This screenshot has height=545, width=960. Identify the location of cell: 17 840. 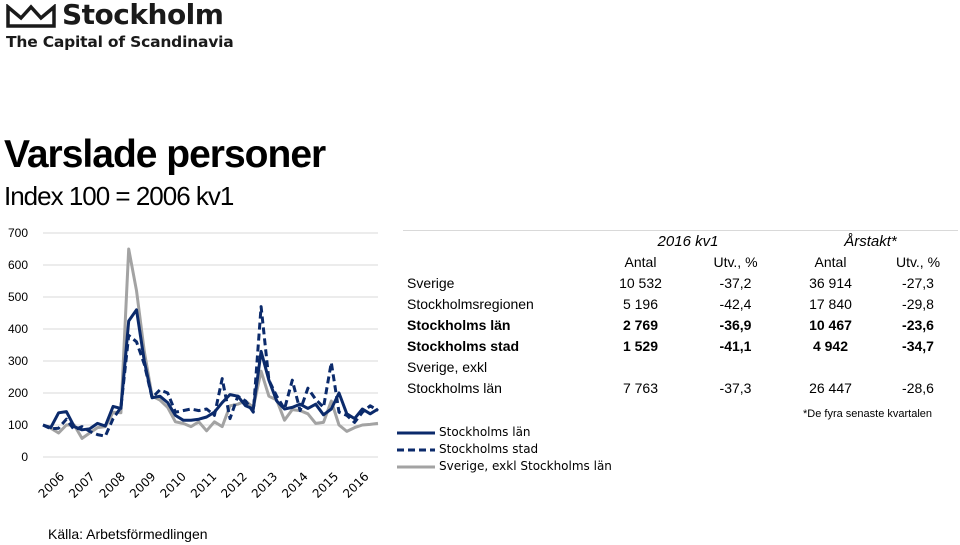
(830, 304).